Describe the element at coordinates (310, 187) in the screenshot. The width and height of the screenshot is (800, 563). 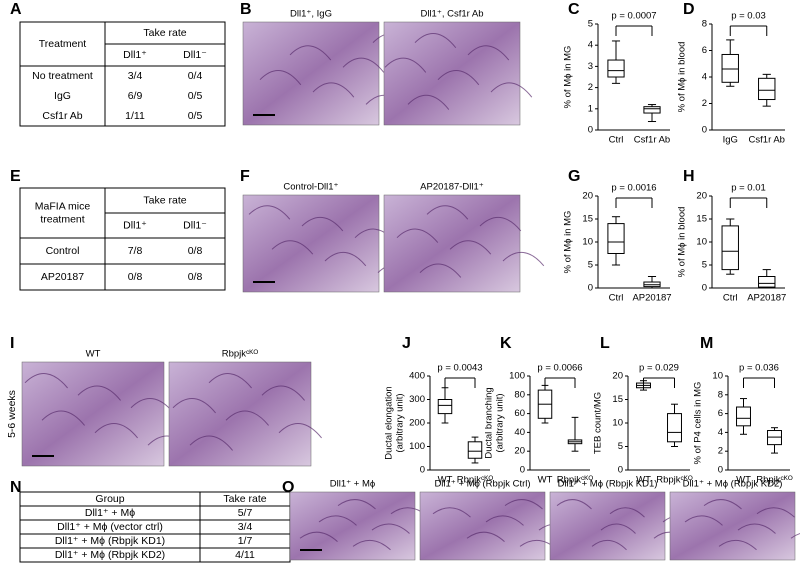
I see `image-caption: Control-Dll1⁺` at that location.